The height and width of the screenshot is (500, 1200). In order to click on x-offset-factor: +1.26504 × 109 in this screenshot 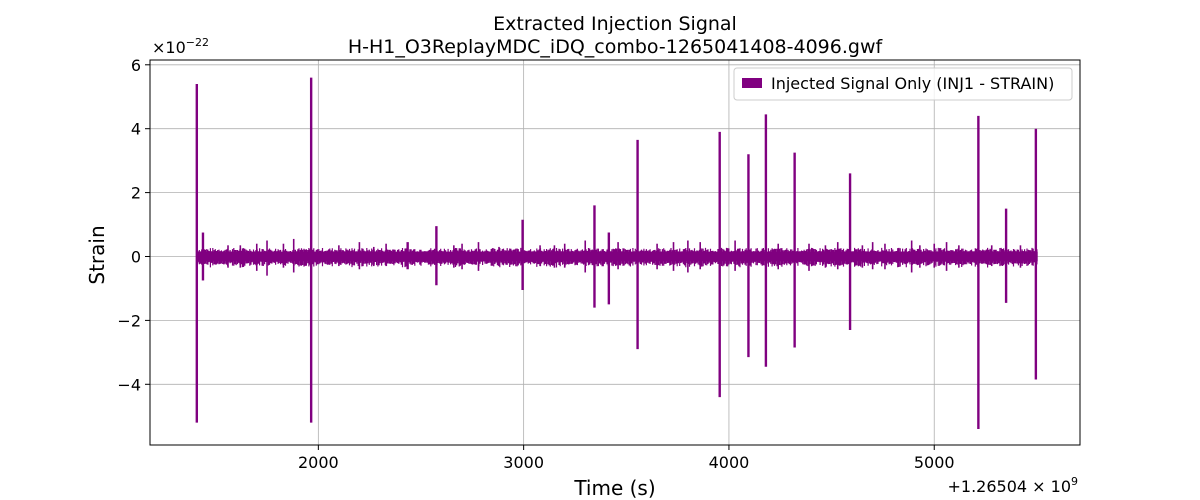, I will do `click(1012, 485)`.